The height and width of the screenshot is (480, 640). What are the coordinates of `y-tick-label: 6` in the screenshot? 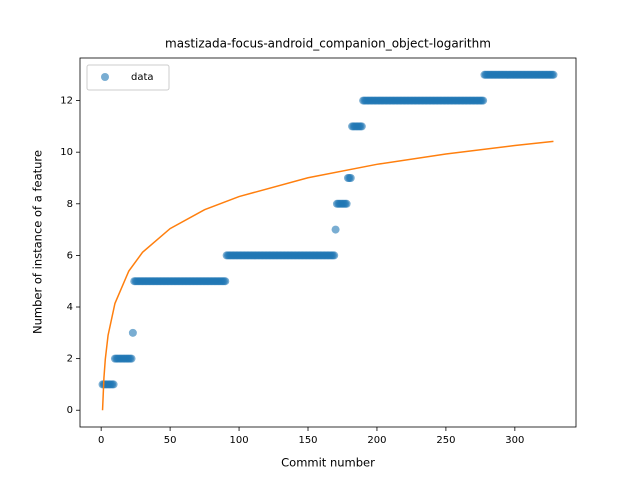 It's located at (70, 255).